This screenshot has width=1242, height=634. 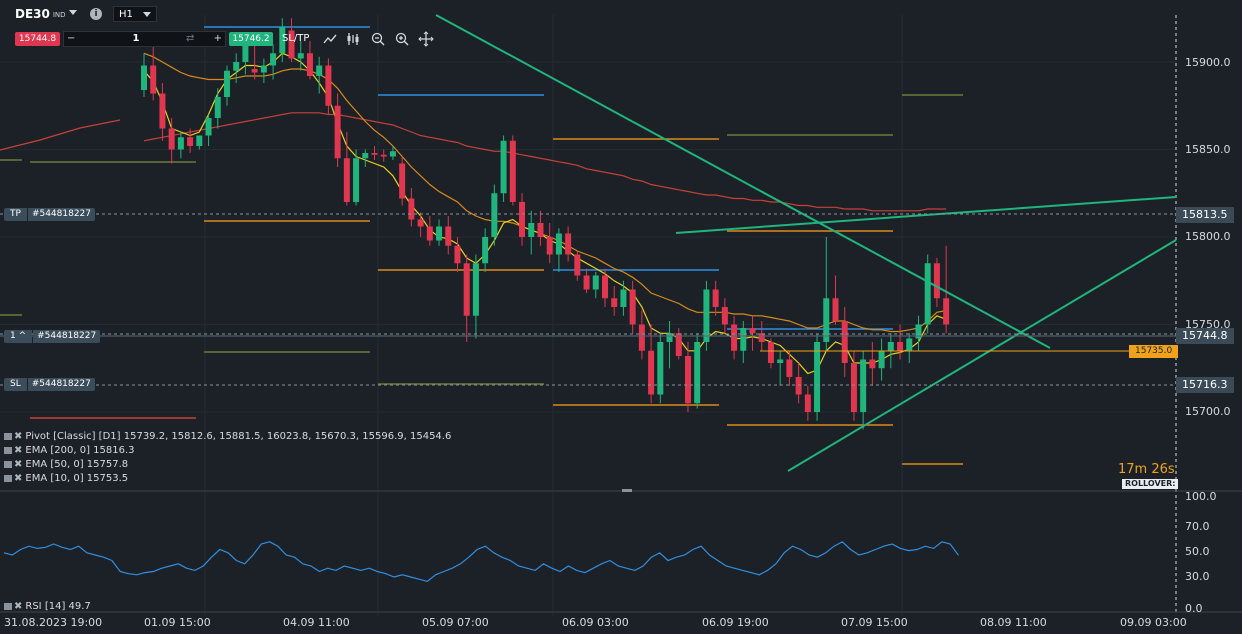 What do you see at coordinates (217, 38) in the screenshot?
I see `plus-button: +` at bounding box center [217, 38].